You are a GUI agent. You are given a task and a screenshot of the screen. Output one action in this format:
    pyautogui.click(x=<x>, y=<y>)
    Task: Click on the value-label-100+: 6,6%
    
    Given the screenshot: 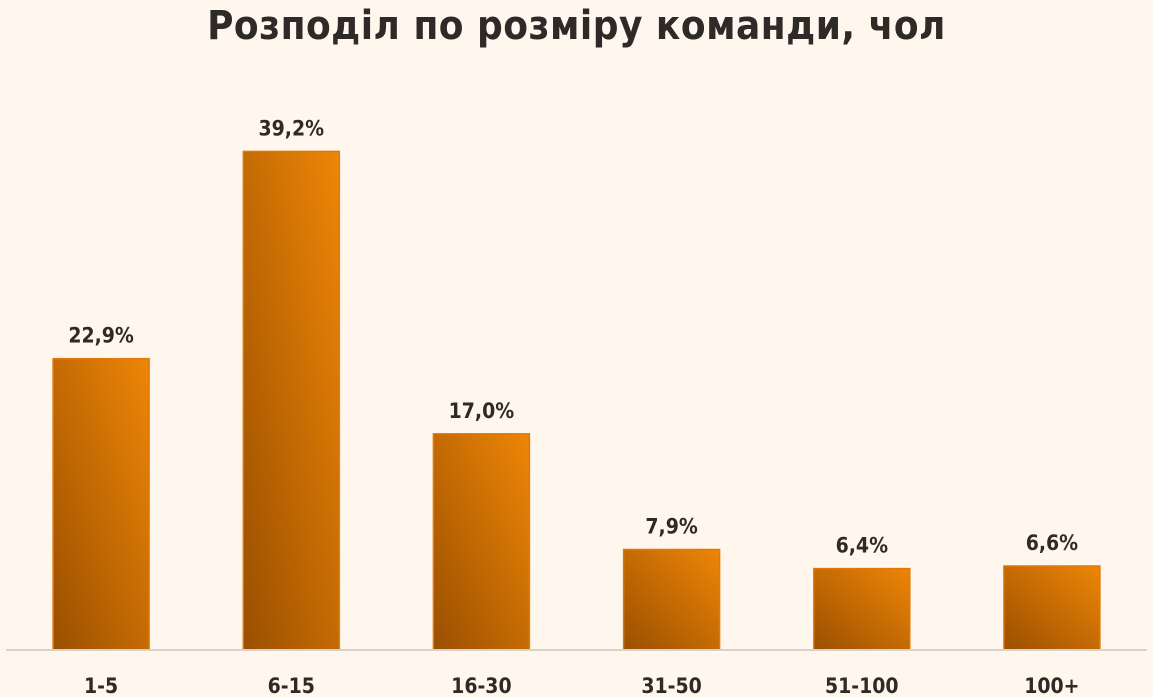 What is the action you would take?
    pyautogui.click(x=1052, y=543)
    